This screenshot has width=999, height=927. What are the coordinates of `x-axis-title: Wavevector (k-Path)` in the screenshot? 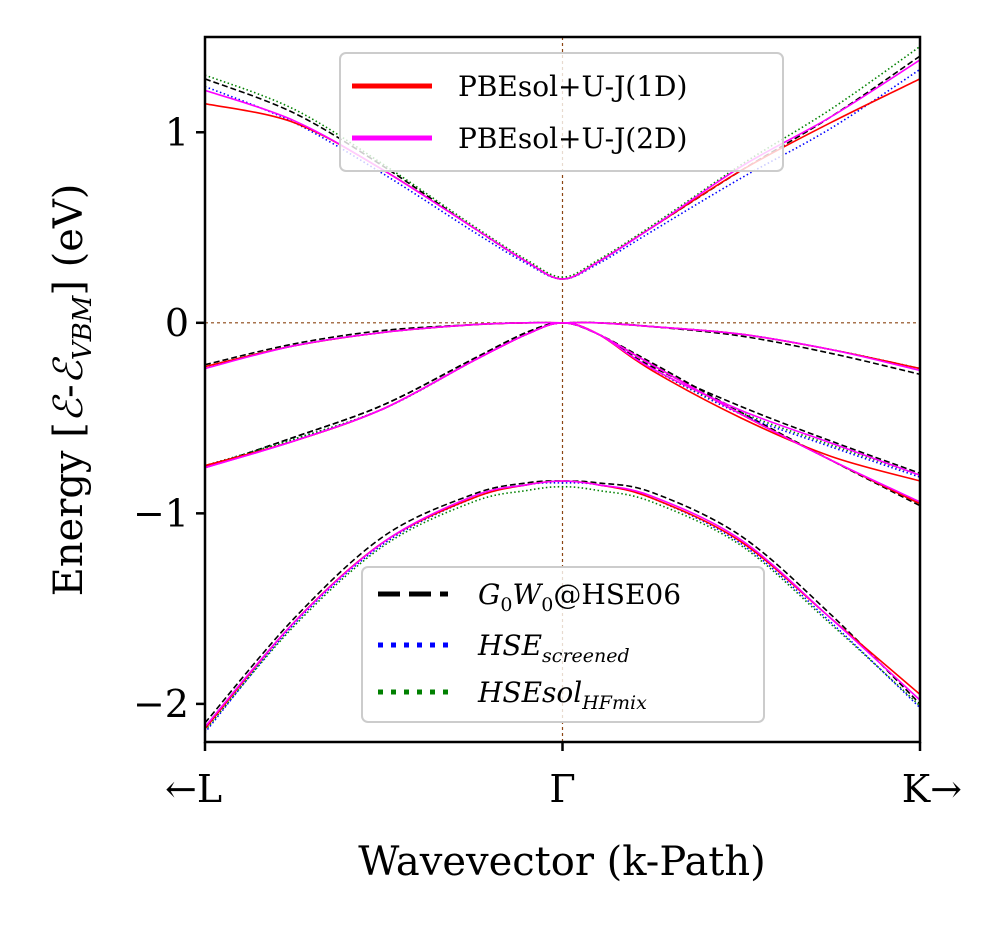 It's located at (561, 862).